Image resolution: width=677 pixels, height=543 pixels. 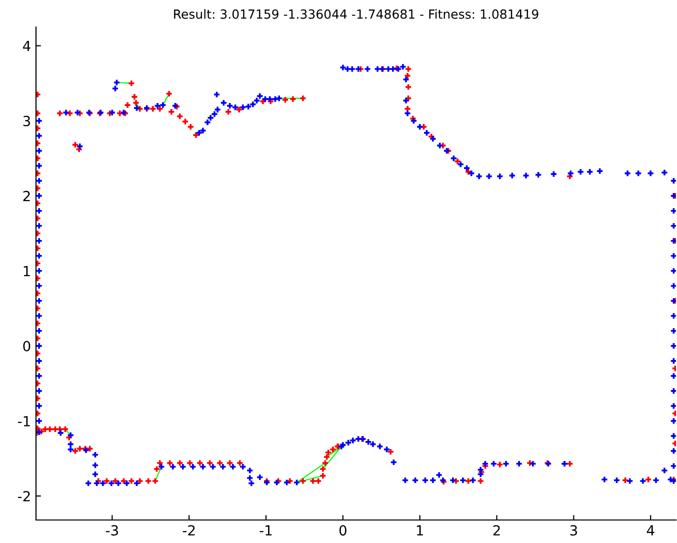 What do you see at coordinates (419, 530) in the screenshot?
I see `x-tick-label: 1` at bounding box center [419, 530].